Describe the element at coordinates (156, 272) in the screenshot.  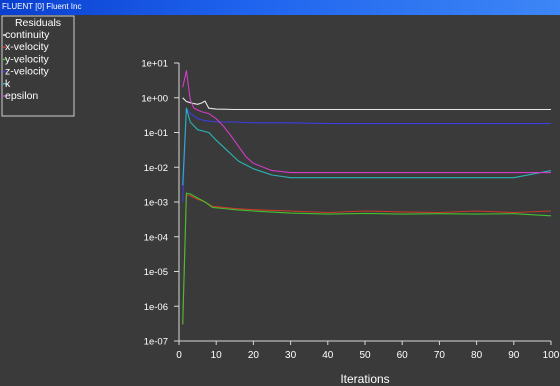
I see `y-tick-label: 1e-05` at that location.